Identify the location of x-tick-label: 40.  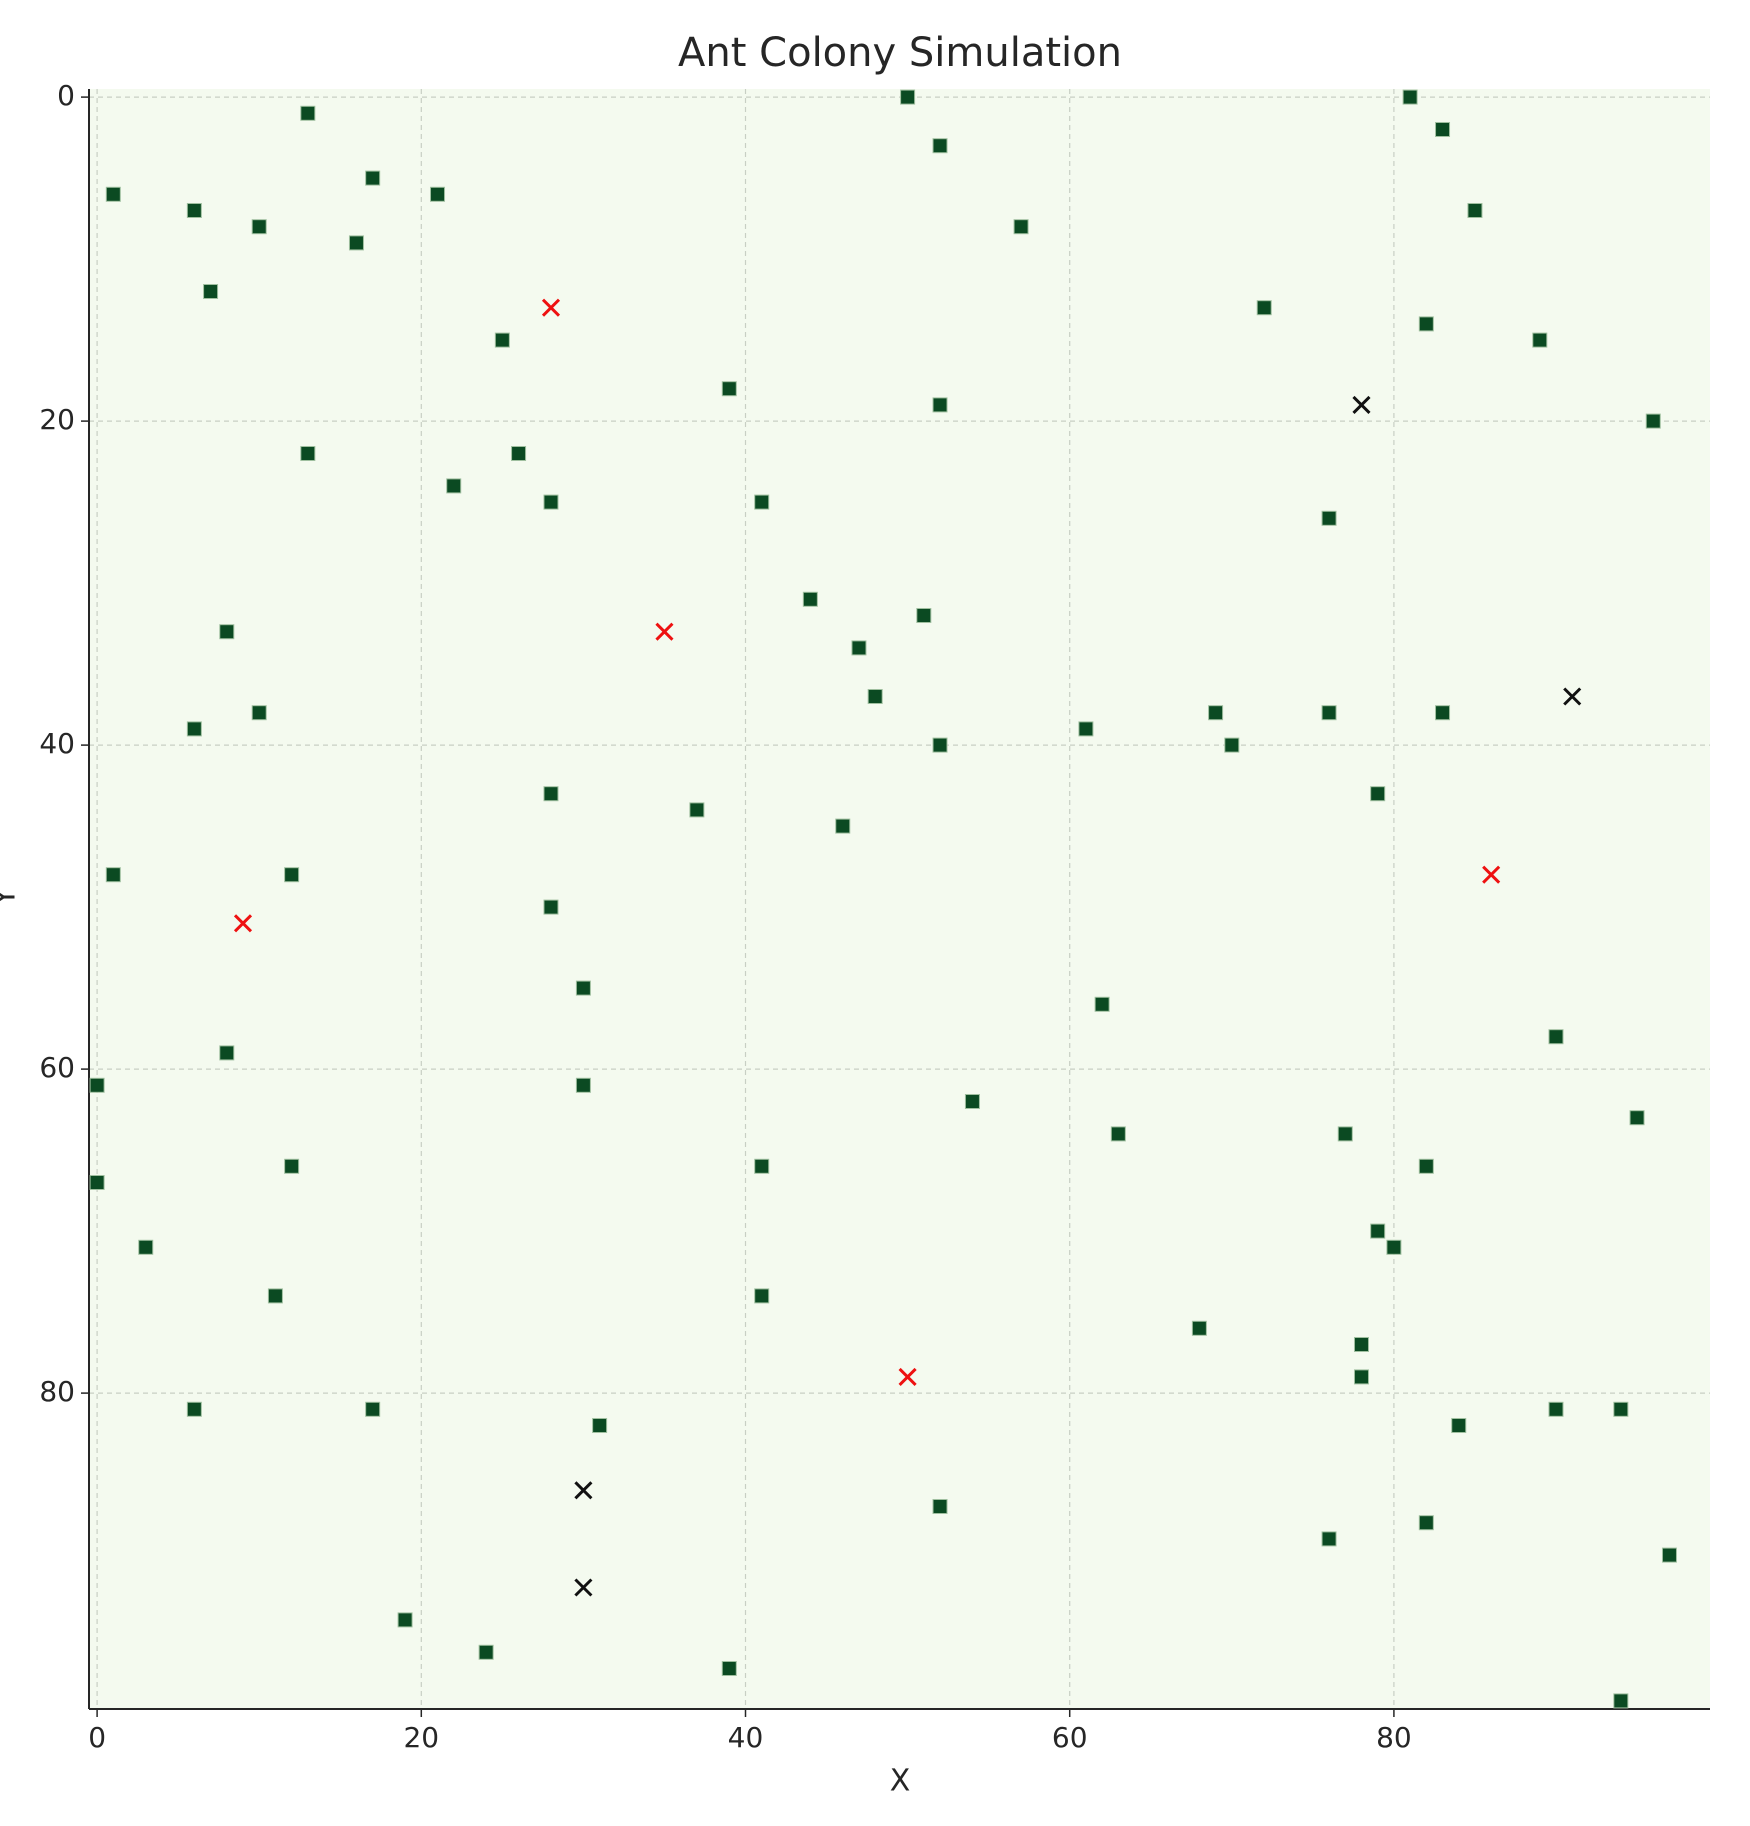
(746, 1737).